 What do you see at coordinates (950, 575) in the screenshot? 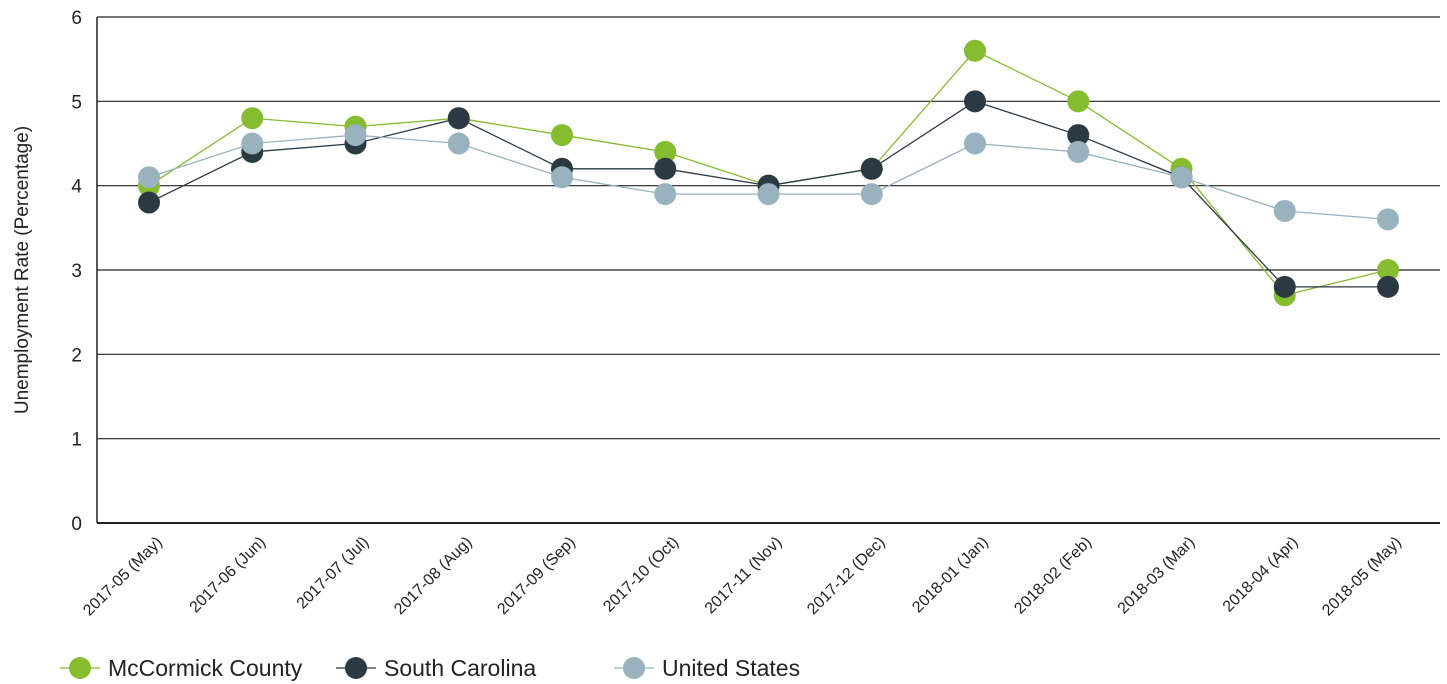
I see `x-tick-label: 2018-01 (Jan)` at bounding box center [950, 575].